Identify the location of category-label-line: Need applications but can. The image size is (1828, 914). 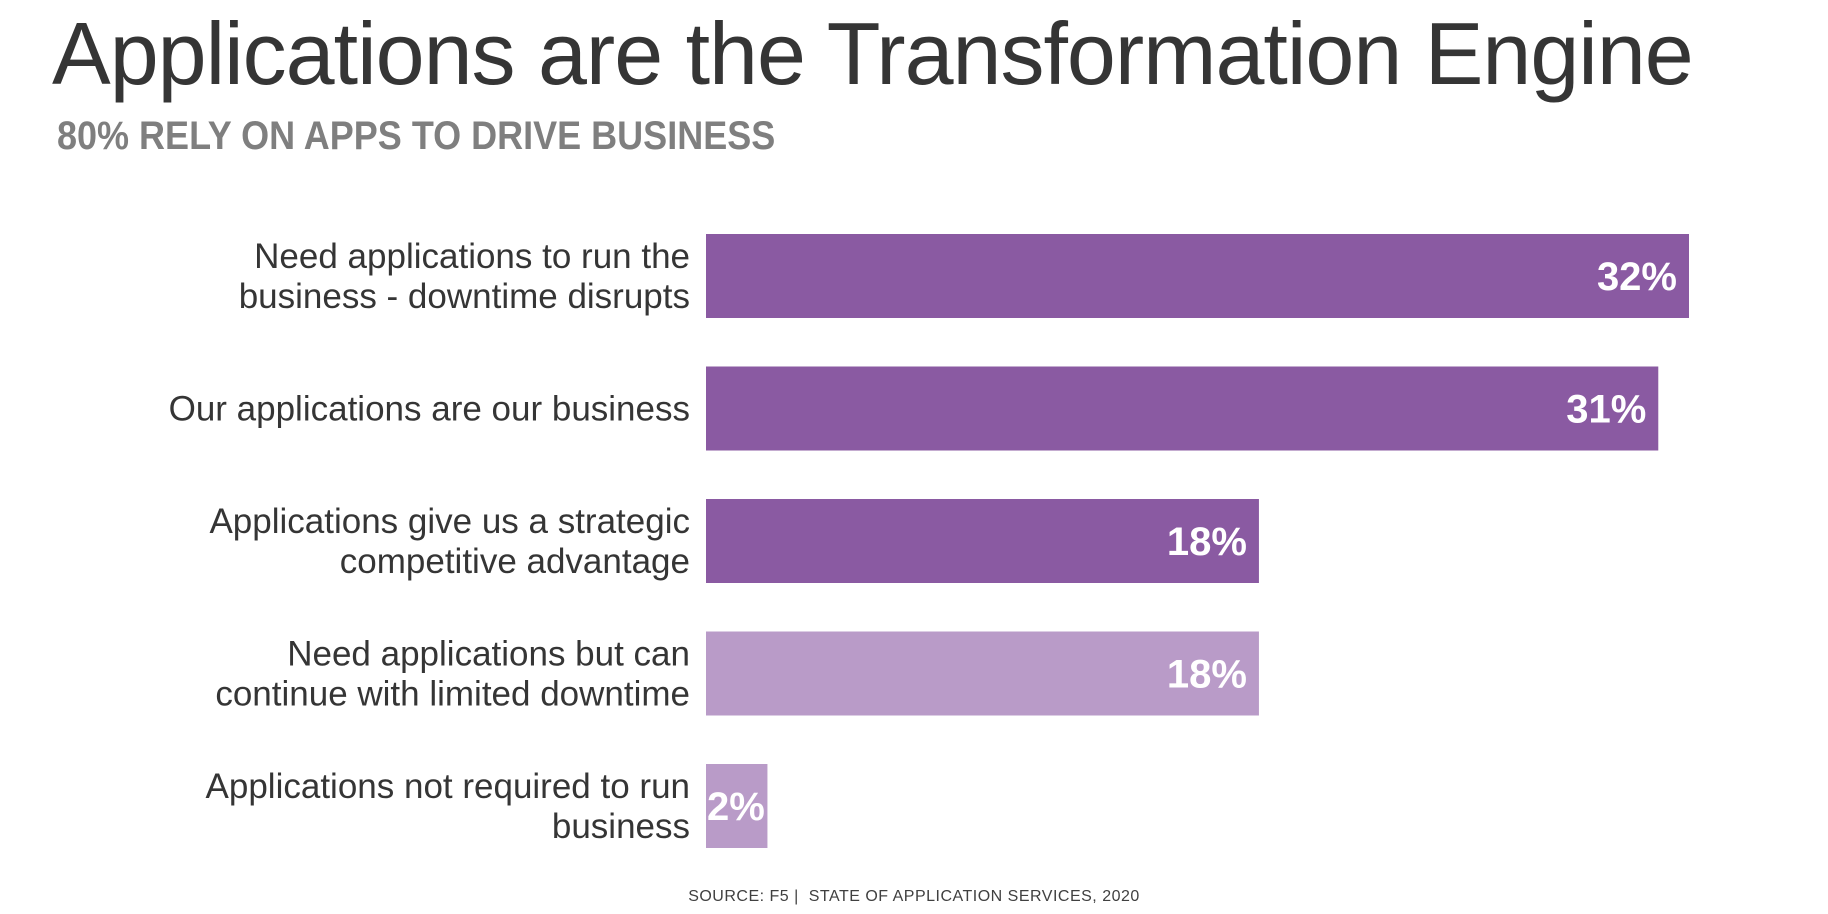
(488, 654).